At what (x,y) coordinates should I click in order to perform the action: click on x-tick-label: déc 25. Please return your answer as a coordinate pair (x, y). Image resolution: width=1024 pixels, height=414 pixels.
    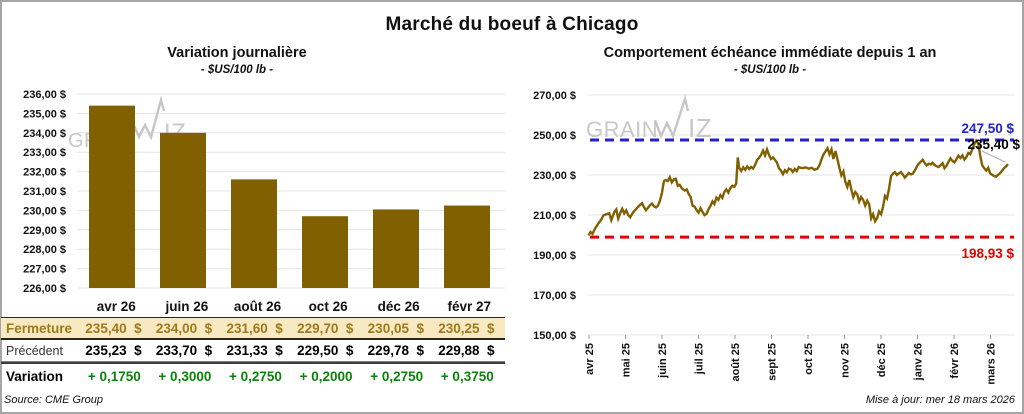
    Looking at the image, I should click on (882, 360).